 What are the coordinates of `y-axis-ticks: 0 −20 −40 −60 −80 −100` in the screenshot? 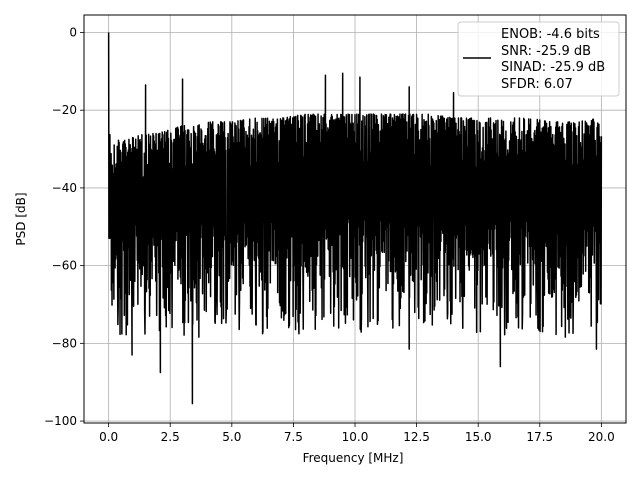 It's located at (64, 226).